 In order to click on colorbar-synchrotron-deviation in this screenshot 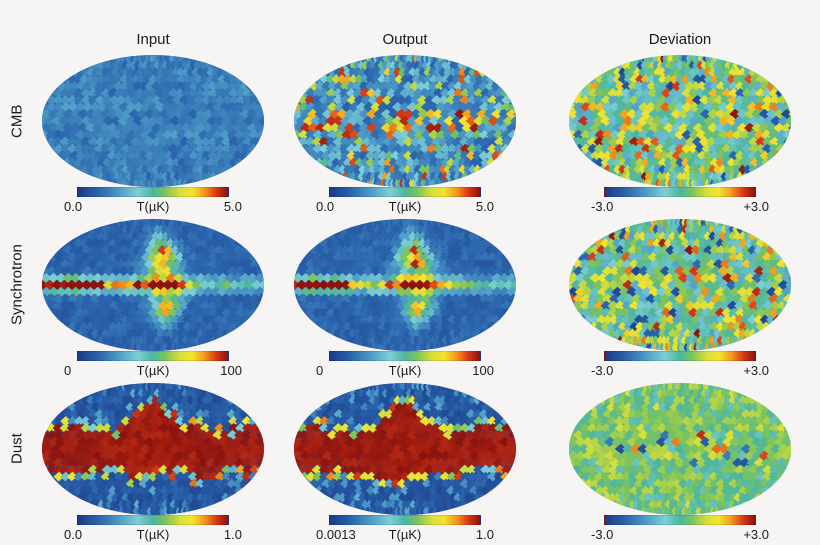, I will do `click(680, 356)`.